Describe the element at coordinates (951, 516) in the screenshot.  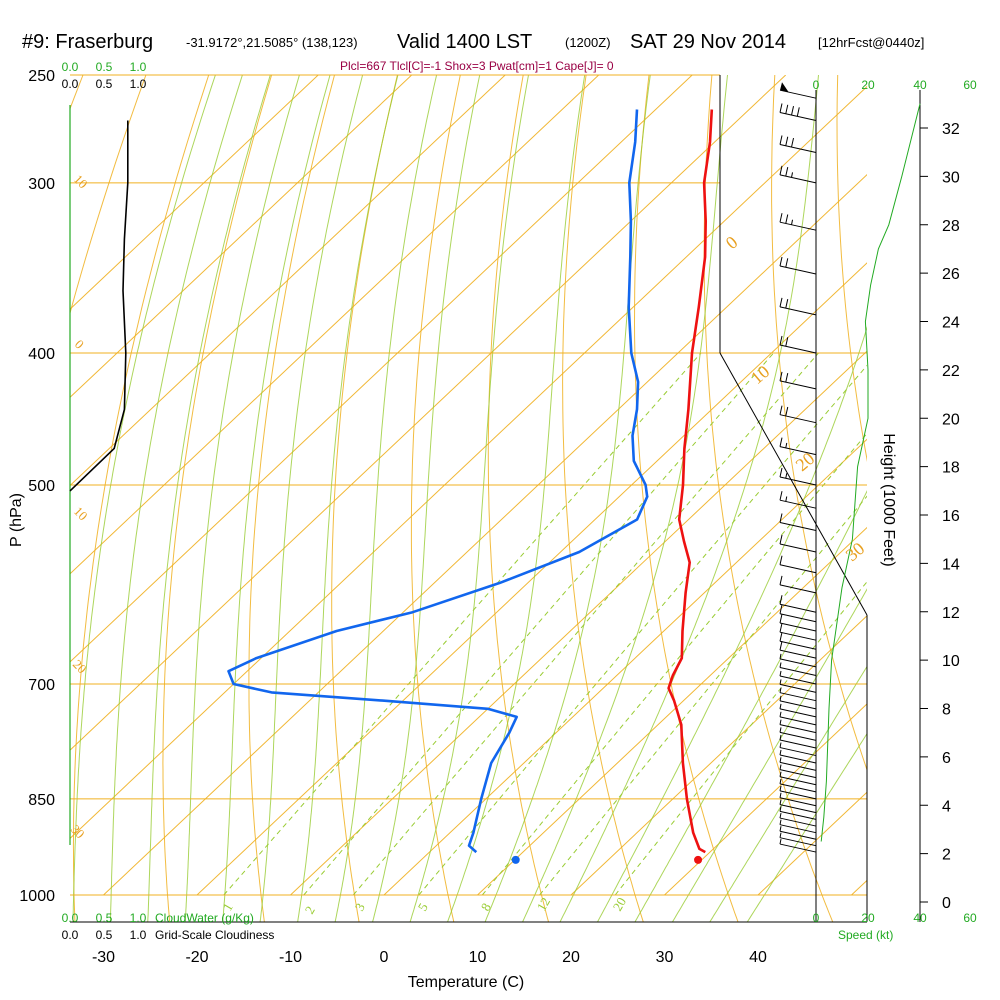
I see `height-tick-16: 16` at that location.